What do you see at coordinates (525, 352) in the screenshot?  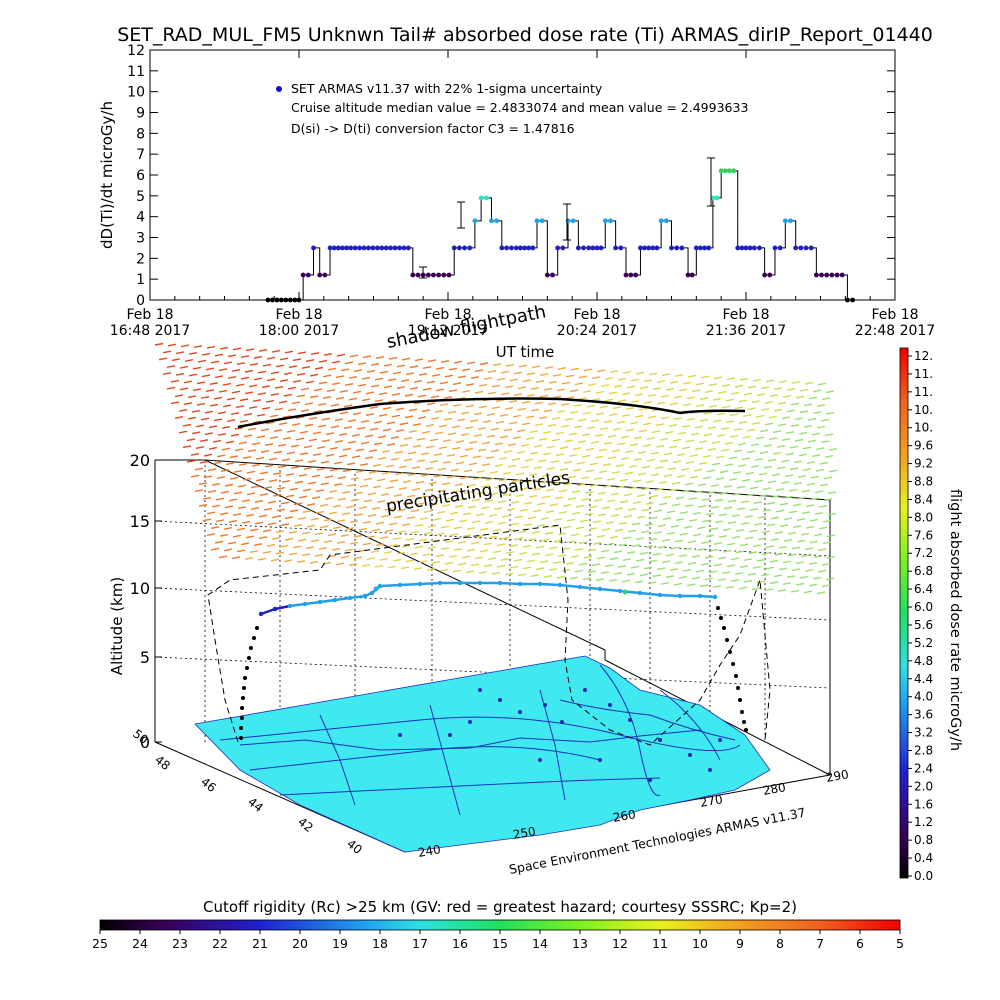 I see `top-x-axis-label: UT time` at bounding box center [525, 352].